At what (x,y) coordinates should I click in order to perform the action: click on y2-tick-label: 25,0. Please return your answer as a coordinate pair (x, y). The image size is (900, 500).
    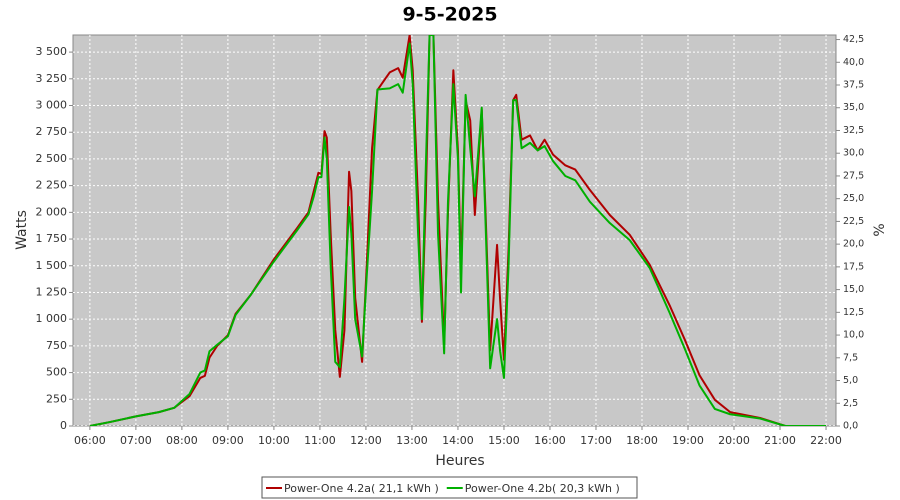
    Looking at the image, I should click on (853, 198).